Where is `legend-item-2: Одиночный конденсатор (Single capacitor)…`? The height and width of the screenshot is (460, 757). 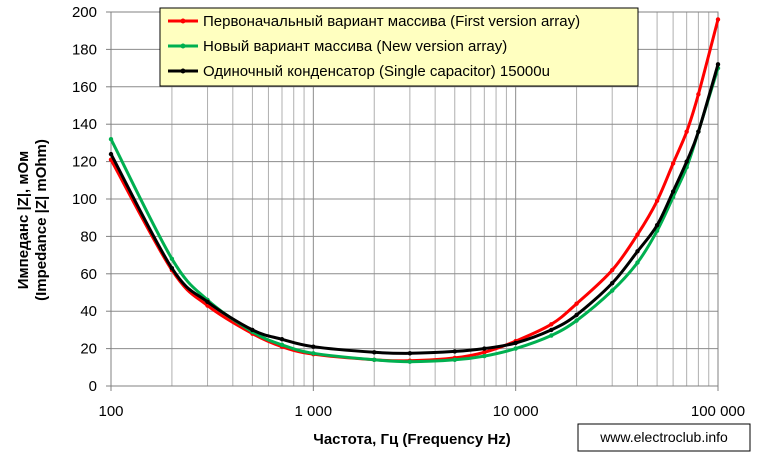
legend-item-2: Одиночный конденсатор (Single capacitor)… is located at coordinates (359, 71).